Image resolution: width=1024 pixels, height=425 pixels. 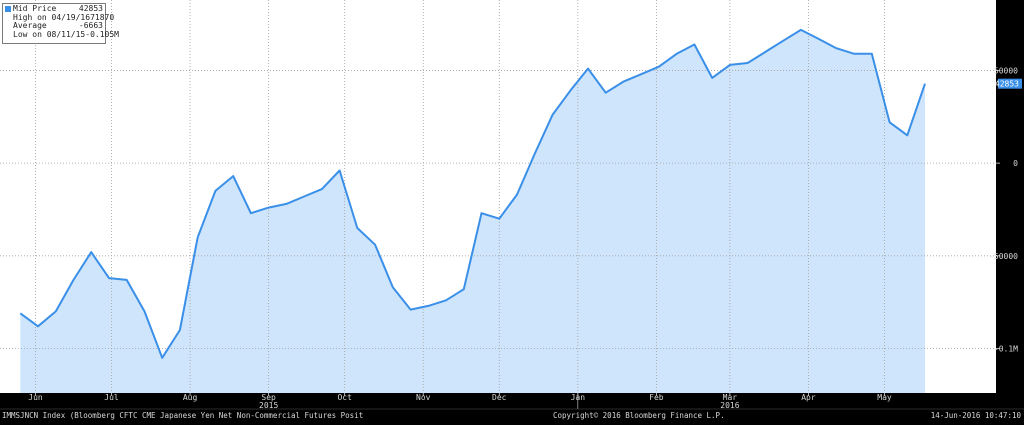 What do you see at coordinates (54, 26) in the screenshot?
I see `legend-row-average: Average -6663` at bounding box center [54, 26].